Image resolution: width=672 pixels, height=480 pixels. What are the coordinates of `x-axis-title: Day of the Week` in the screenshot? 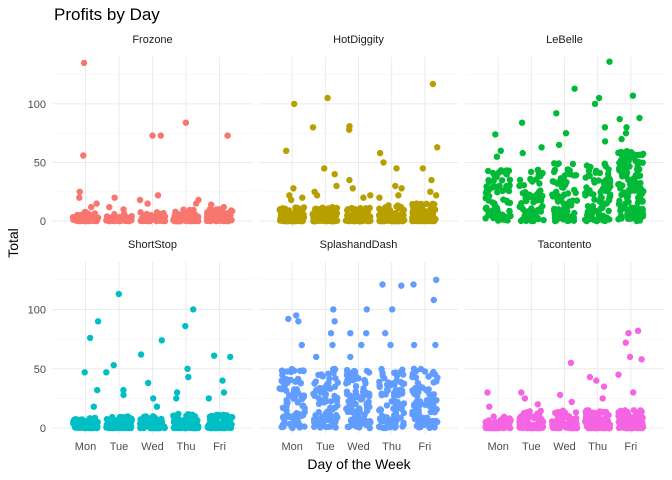 It's located at (359, 464).